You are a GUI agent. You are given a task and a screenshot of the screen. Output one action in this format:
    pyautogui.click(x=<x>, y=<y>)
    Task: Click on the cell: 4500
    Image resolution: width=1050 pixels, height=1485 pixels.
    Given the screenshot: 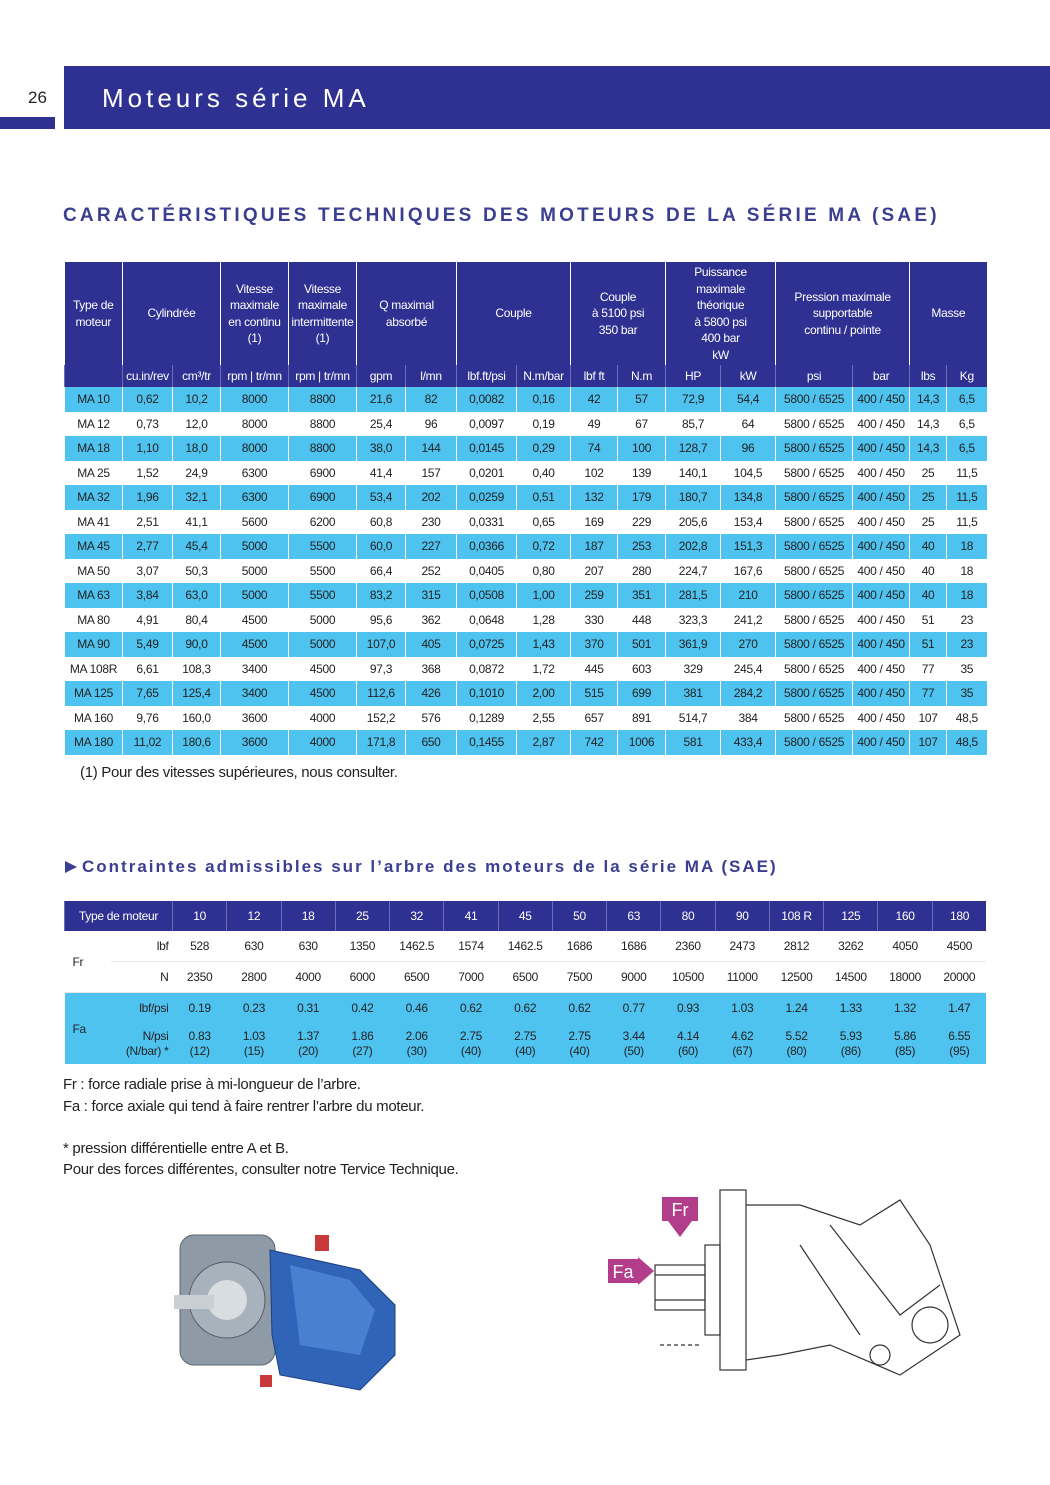 What is the action you would take?
    pyautogui.click(x=322, y=693)
    